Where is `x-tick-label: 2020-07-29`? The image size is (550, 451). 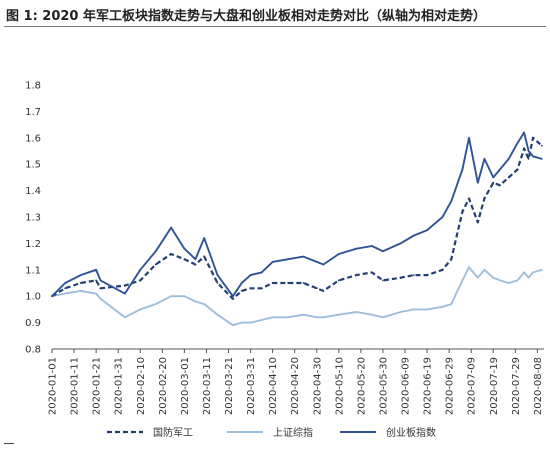
x-tick-label: 2020-07-29 is located at coordinates (516, 386).